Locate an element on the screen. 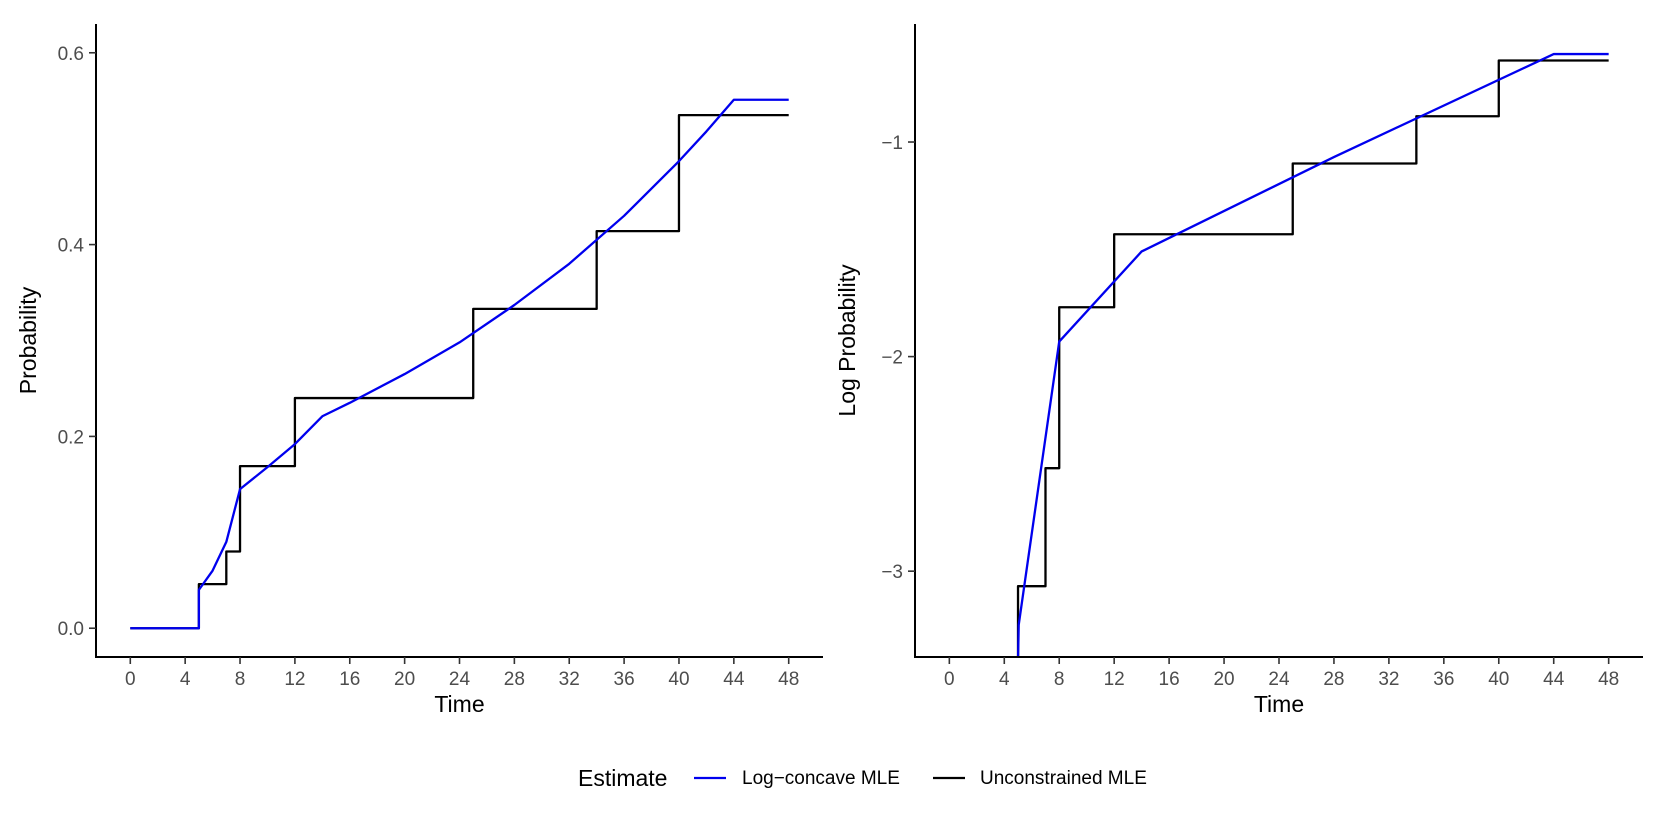 The width and height of the screenshot is (1661, 830). probability-x-tick-label: 28 is located at coordinates (514, 679).